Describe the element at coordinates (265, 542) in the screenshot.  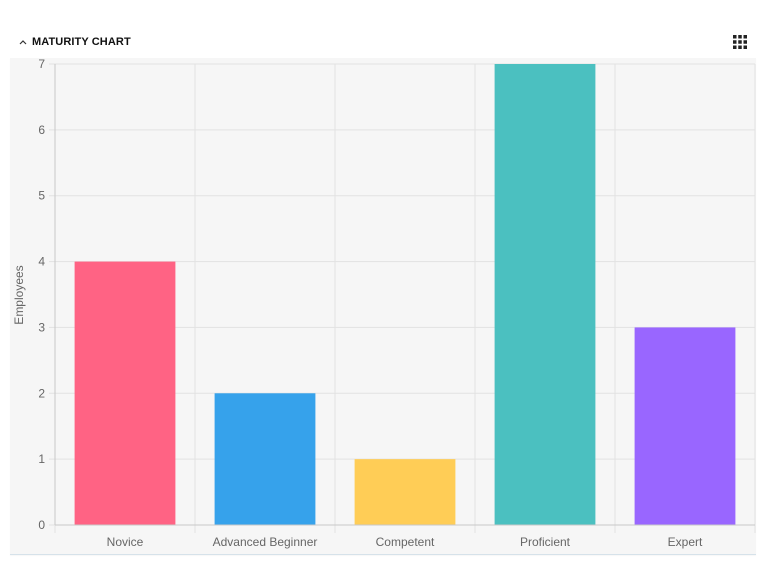
I see `x-tick-label: Advanced Beginner` at that location.